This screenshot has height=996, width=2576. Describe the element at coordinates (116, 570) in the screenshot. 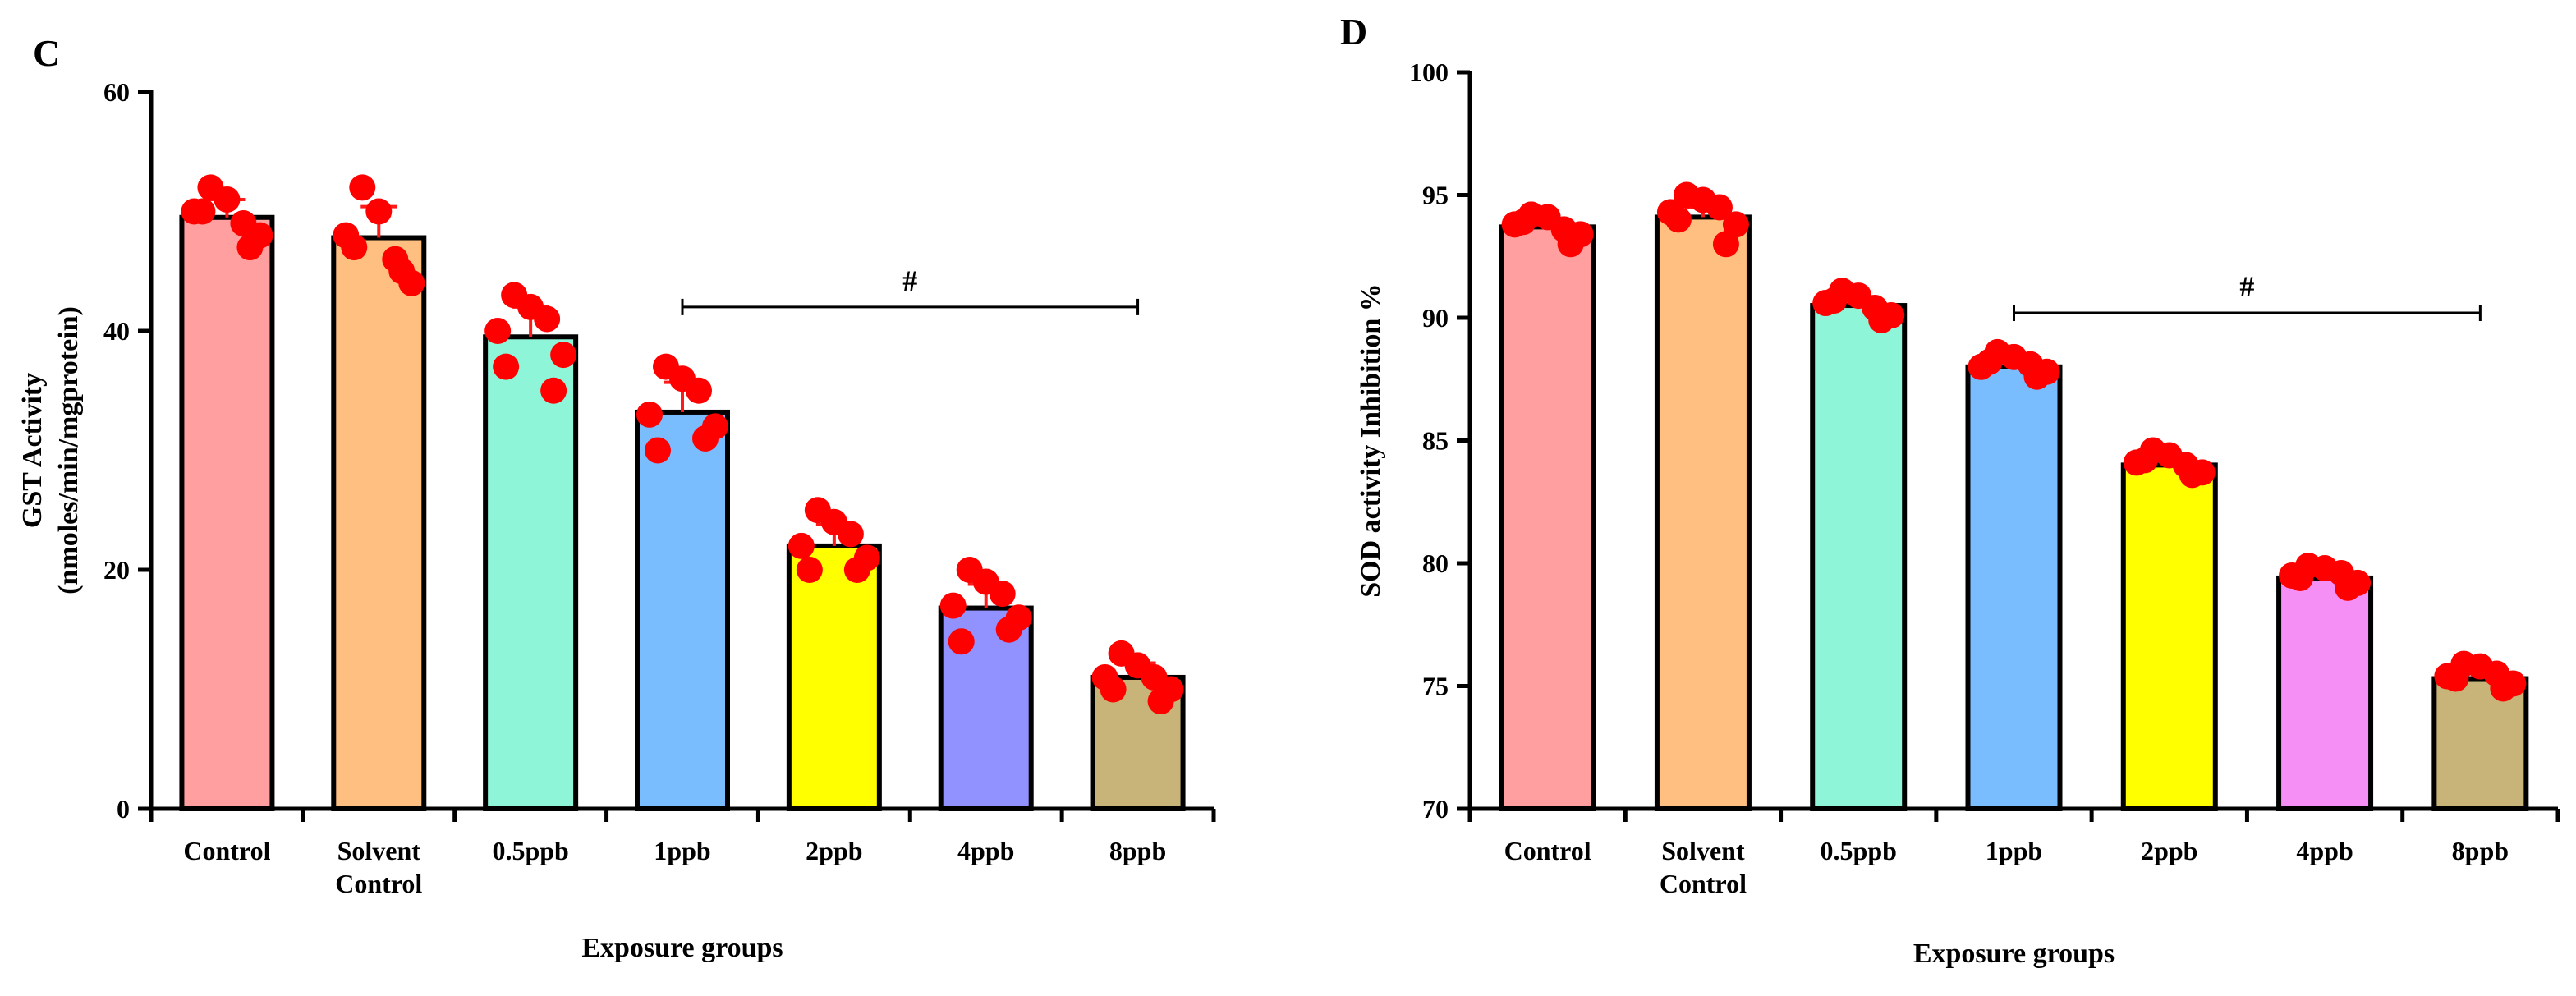

I see `y-tick-label: 20` at that location.